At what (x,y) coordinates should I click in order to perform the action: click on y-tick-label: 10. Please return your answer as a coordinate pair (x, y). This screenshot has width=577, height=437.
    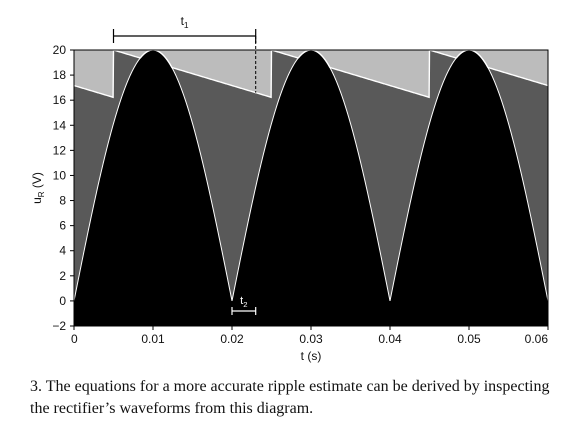
    Looking at the image, I should click on (60, 175).